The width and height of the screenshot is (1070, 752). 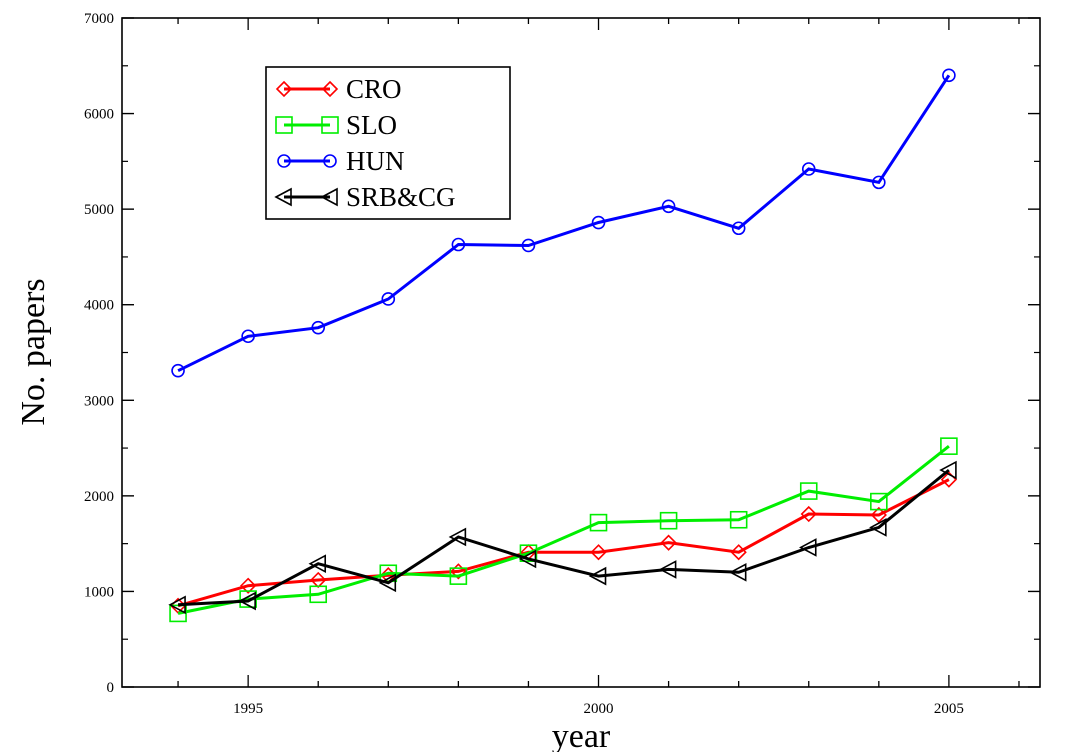 I want to click on x-tick-label: 1995, so click(x=248, y=709).